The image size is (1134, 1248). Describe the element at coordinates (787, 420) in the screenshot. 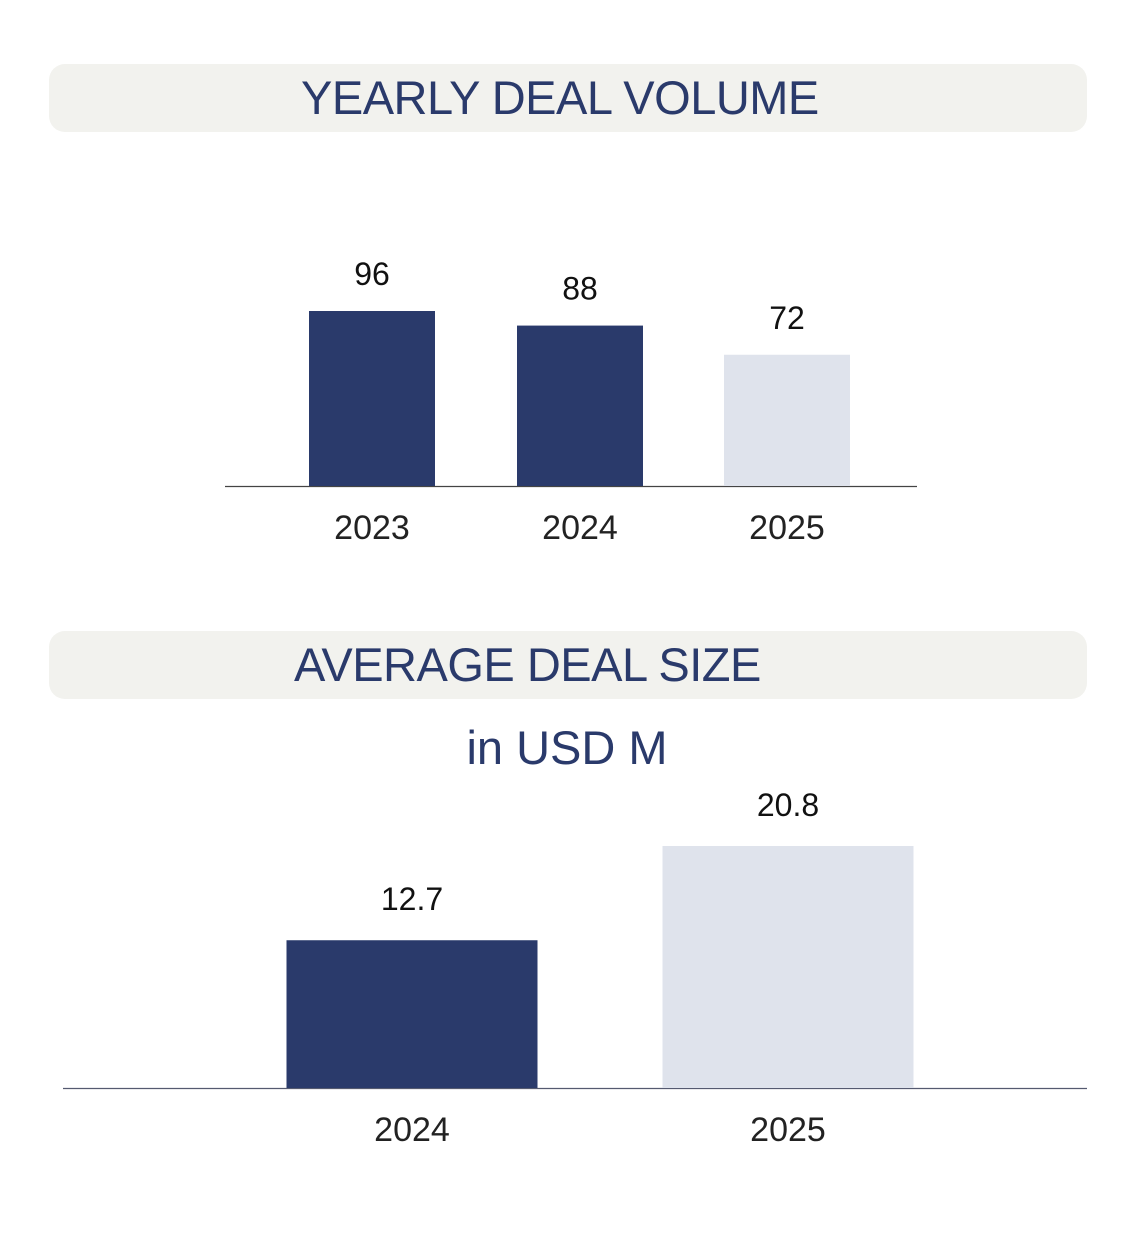

I see `chart1-bar-2025` at that location.